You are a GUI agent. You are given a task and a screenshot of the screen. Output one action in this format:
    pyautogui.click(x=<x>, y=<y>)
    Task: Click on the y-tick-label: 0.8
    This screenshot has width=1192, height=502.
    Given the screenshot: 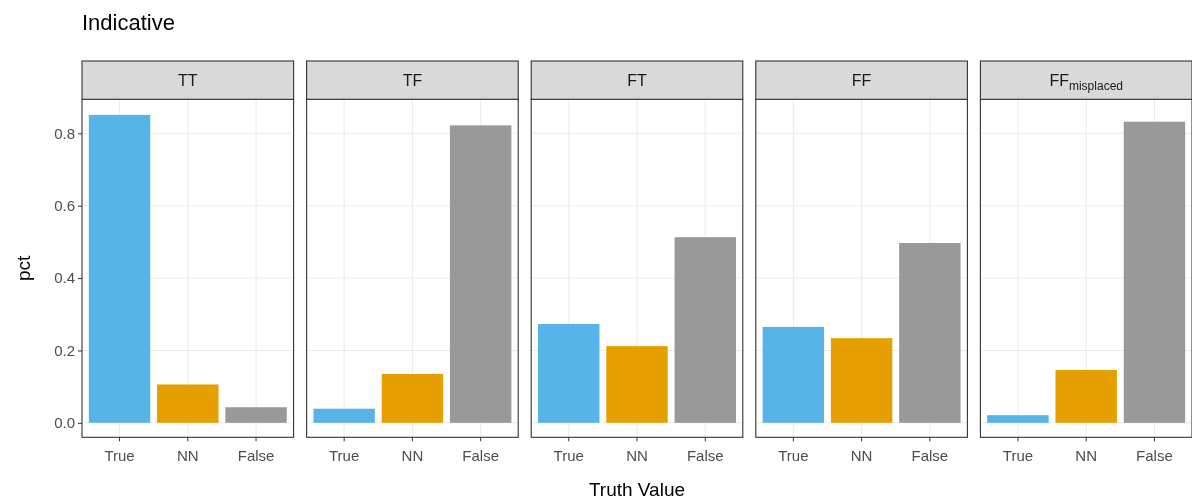 What is the action you would take?
    pyautogui.click(x=64, y=133)
    